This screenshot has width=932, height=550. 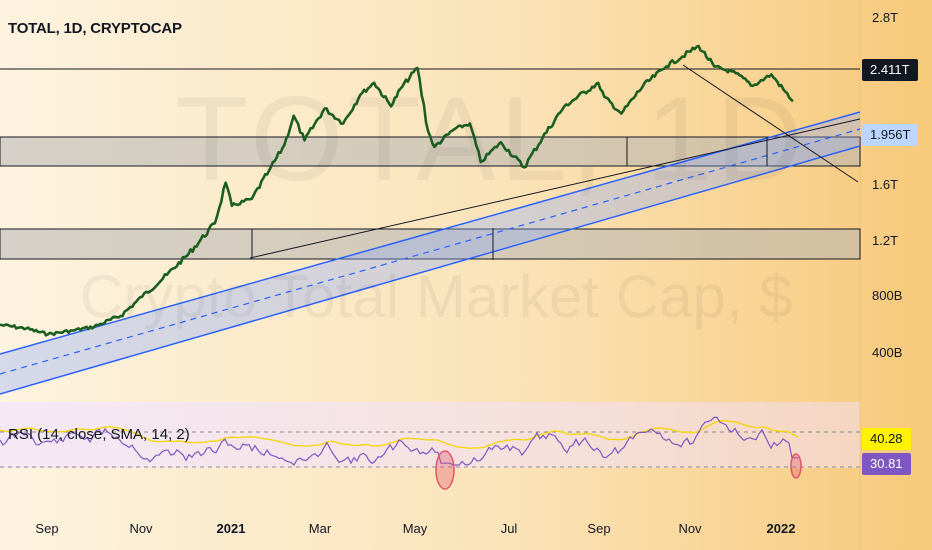 What do you see at coordinates (886, 439) in the screenshot?
I see `rsi-ma-value-badge: 40.28` at bounding box center [886, 439].